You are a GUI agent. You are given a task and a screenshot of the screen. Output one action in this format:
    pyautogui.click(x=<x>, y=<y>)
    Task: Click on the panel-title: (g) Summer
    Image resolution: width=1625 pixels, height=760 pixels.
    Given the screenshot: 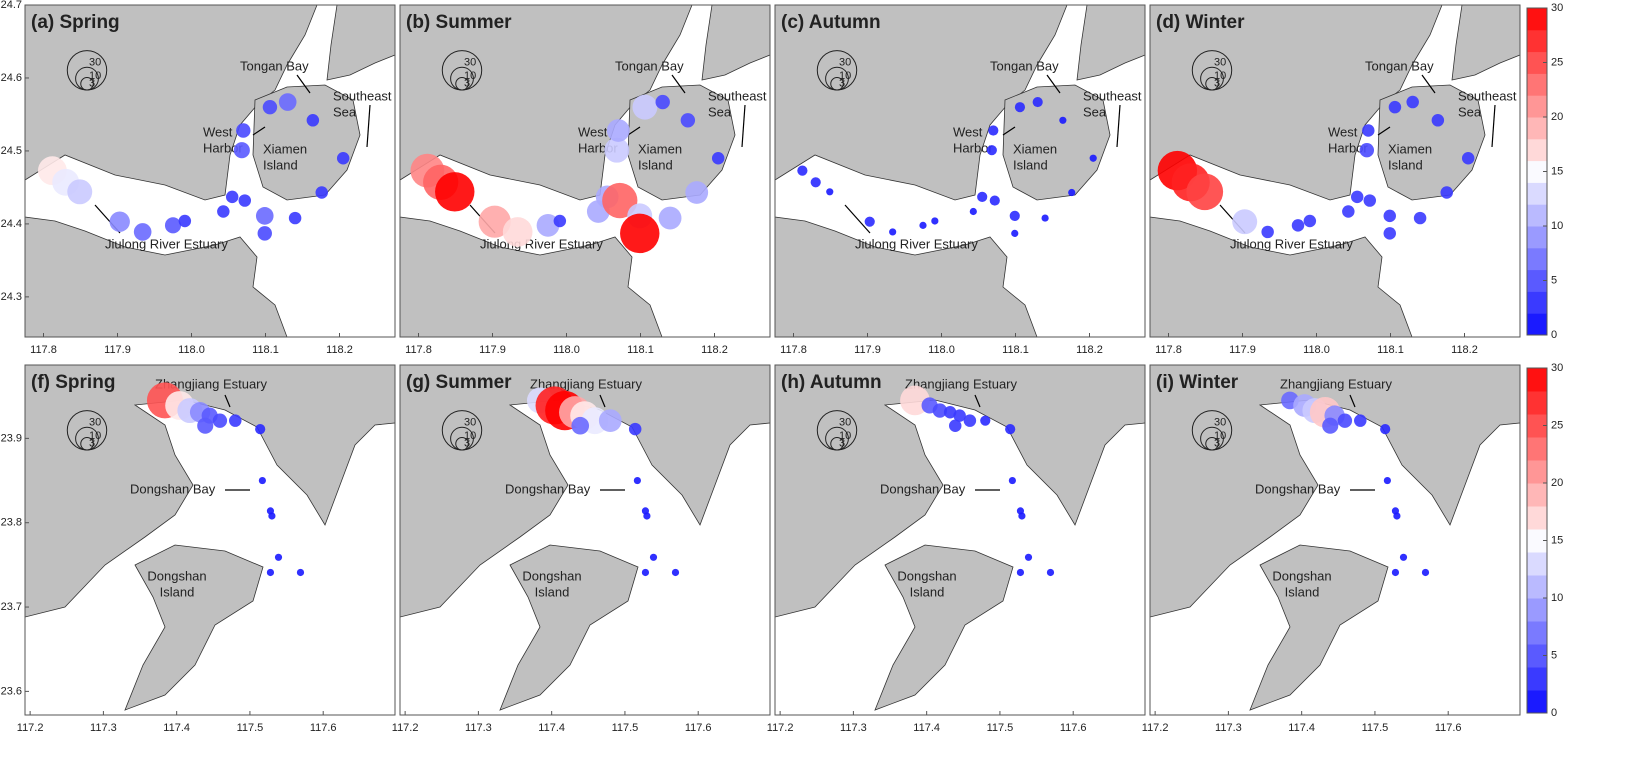 What is the action you would take?
    pyautogui.click(x=459, y=382)
    